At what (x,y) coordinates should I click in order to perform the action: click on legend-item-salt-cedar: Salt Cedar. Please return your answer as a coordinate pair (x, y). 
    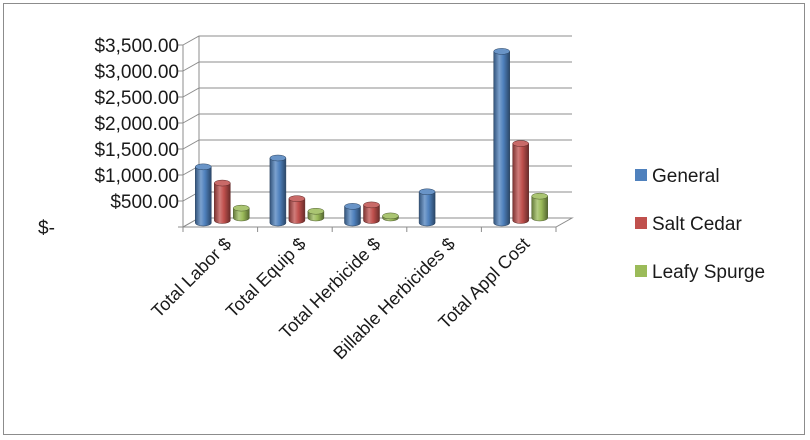
    Looking at the image, I should click on (688, 224).